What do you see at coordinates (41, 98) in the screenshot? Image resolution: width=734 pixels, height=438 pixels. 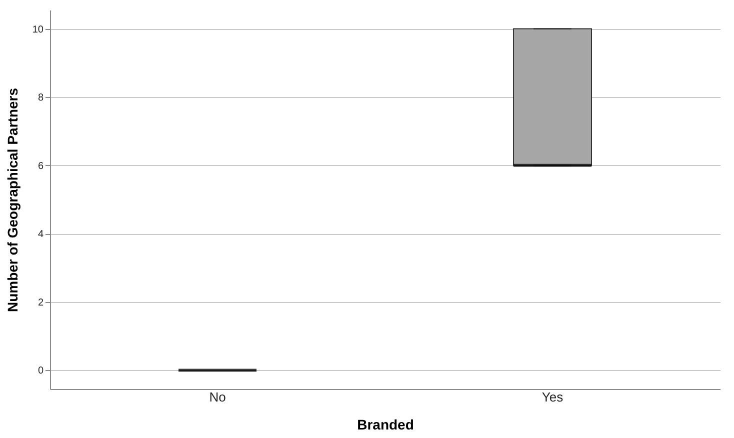 I see `y-tick-label: 8` at bounding box center [41, 98].